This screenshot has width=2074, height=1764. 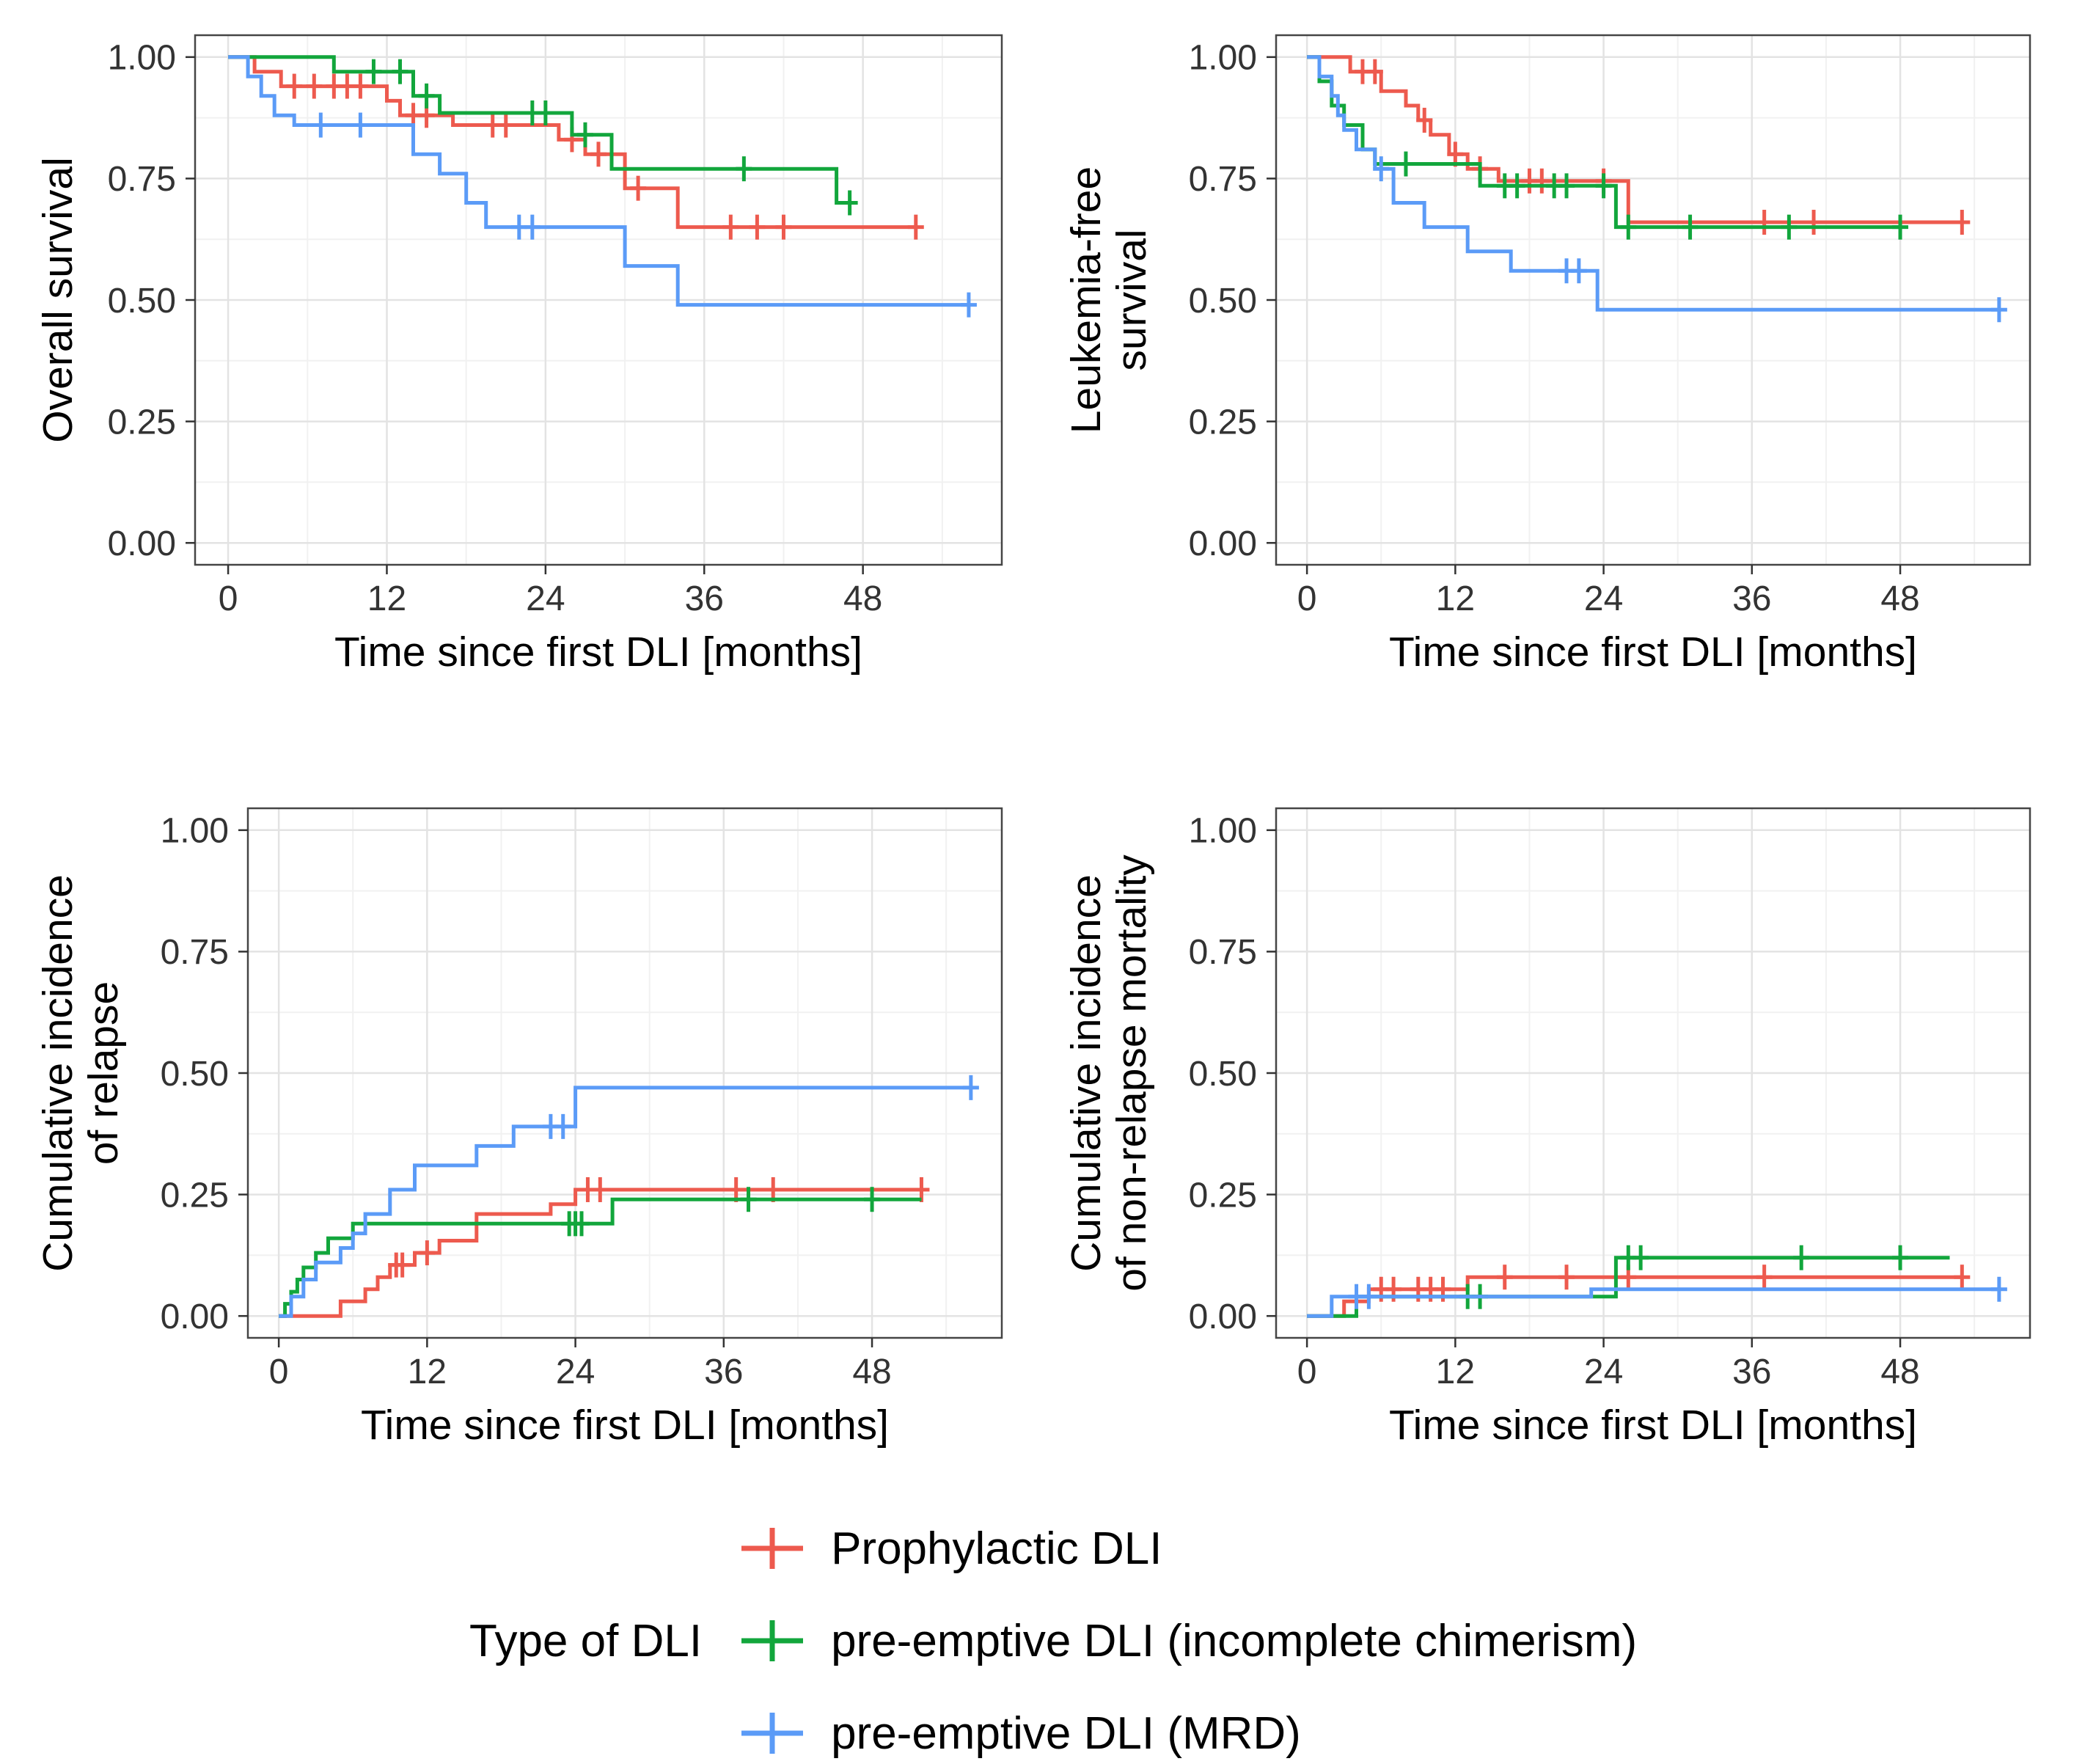 What do you see at coordinates (1234, 1640) in the screenshot?
I see `legend-label: pre-emptive DLI (incomplete chimerism)` at bounding box center [1234, 1640].